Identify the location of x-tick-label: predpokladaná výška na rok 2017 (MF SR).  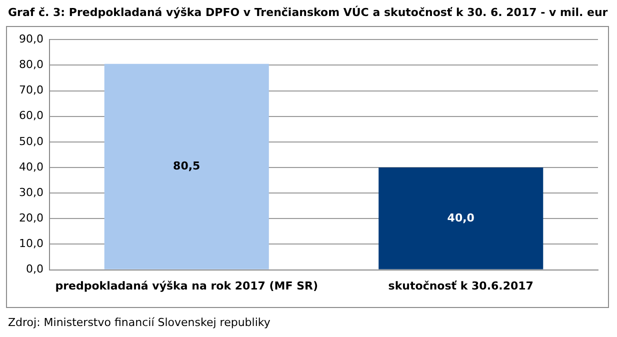
(186, 285).